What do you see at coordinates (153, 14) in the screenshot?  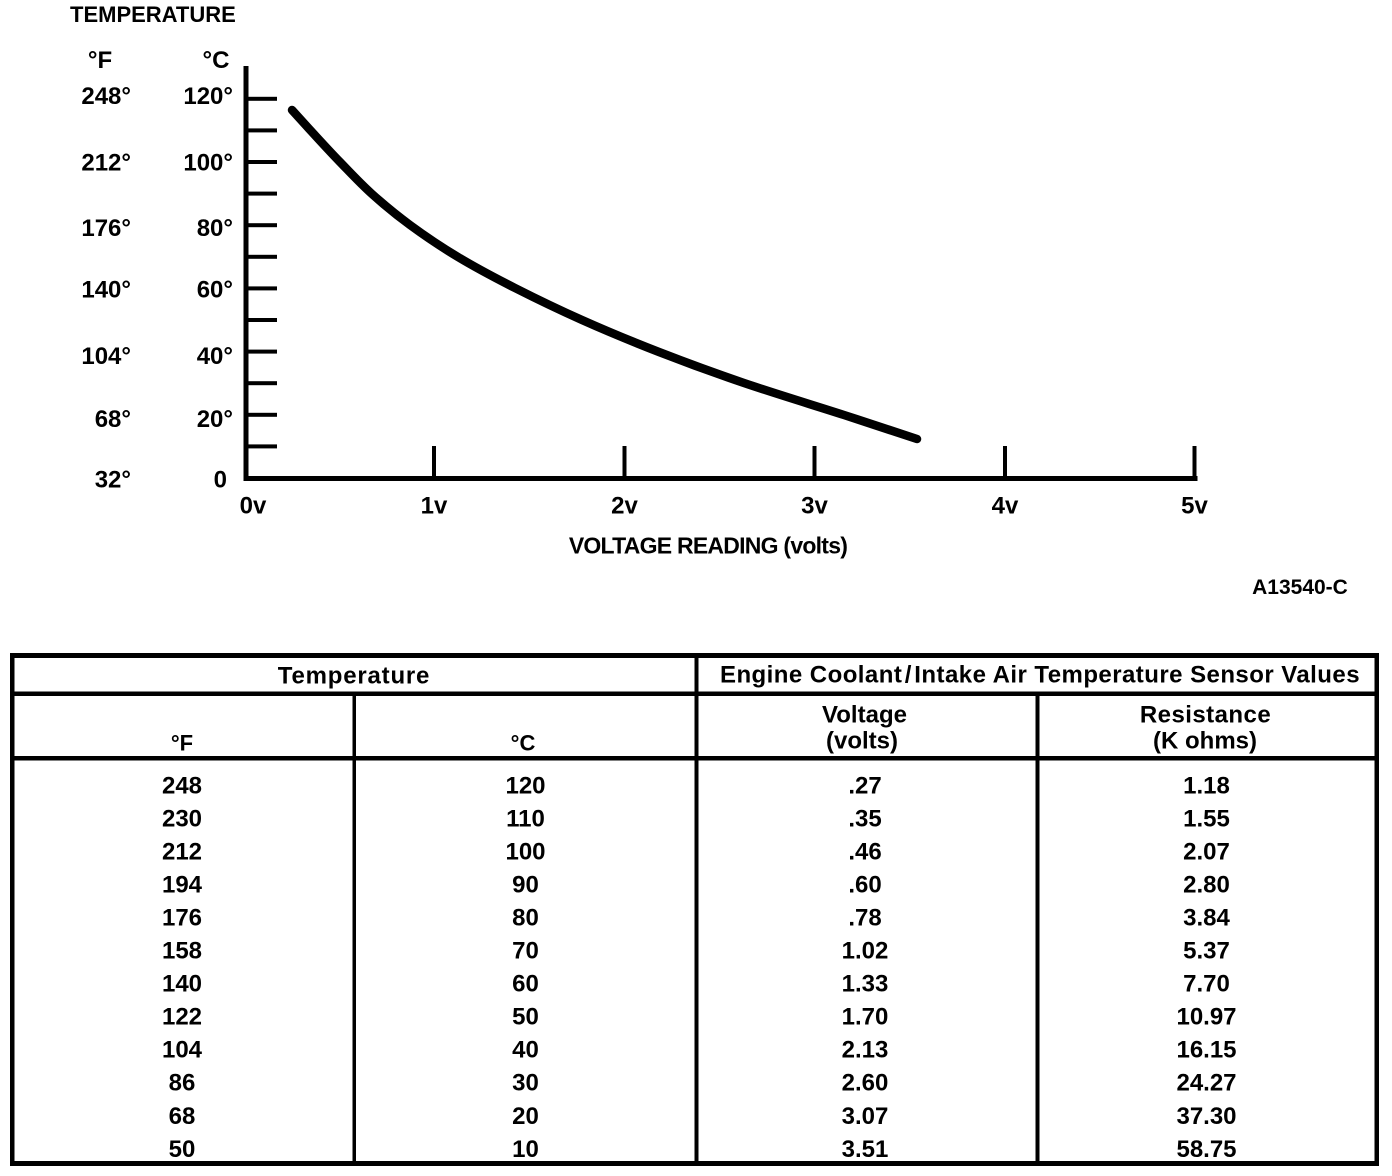 I see `svg-text: TEMPERATURE` at bounding box center [153, 14].